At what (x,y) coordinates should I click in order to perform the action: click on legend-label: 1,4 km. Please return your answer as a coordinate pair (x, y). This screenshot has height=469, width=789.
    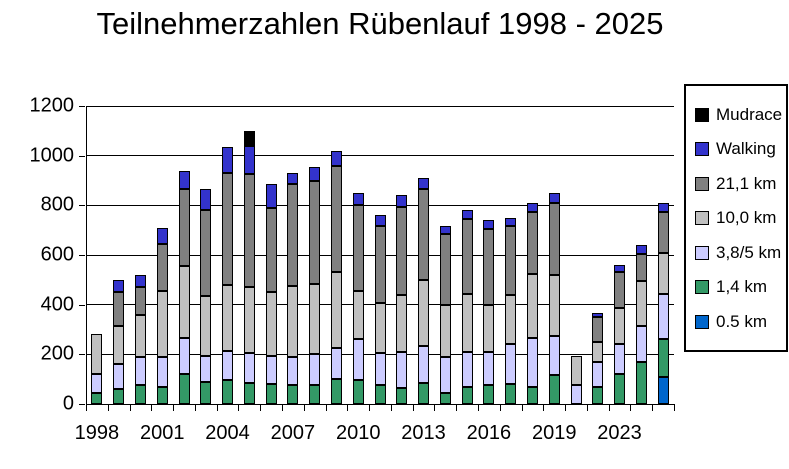
    Looking at the image, I should click on (742, 286).